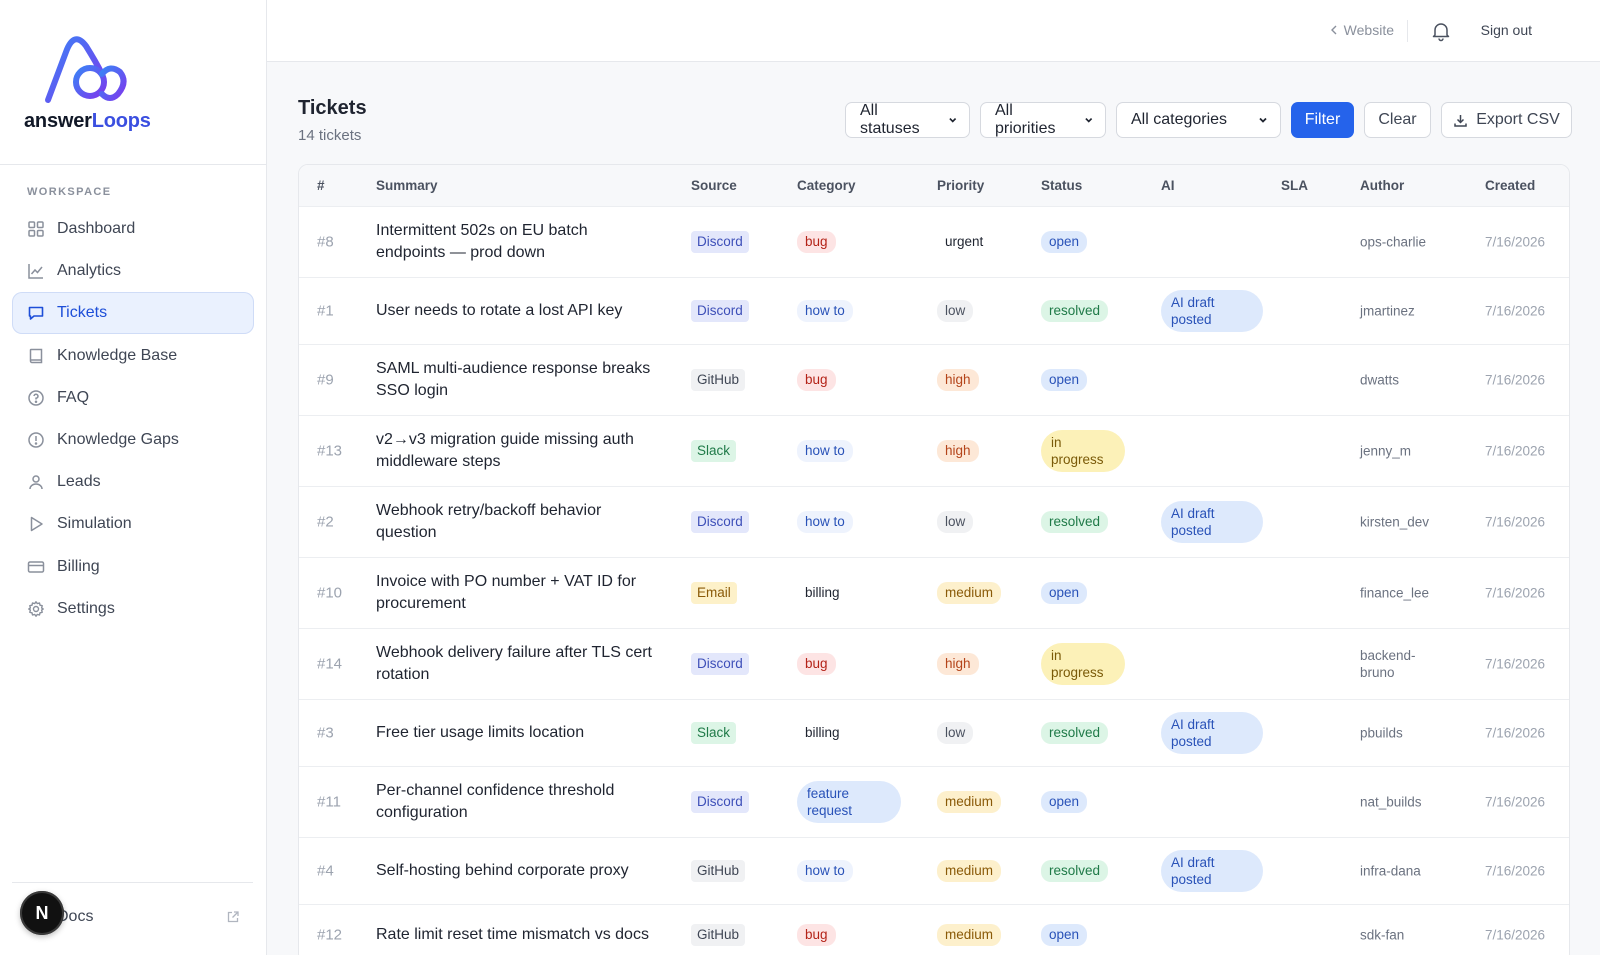  What do you see at coordinates (849, 802) in the screenshot?
I see `category-badge-cell: feature request` at bounding box center [849, 802].